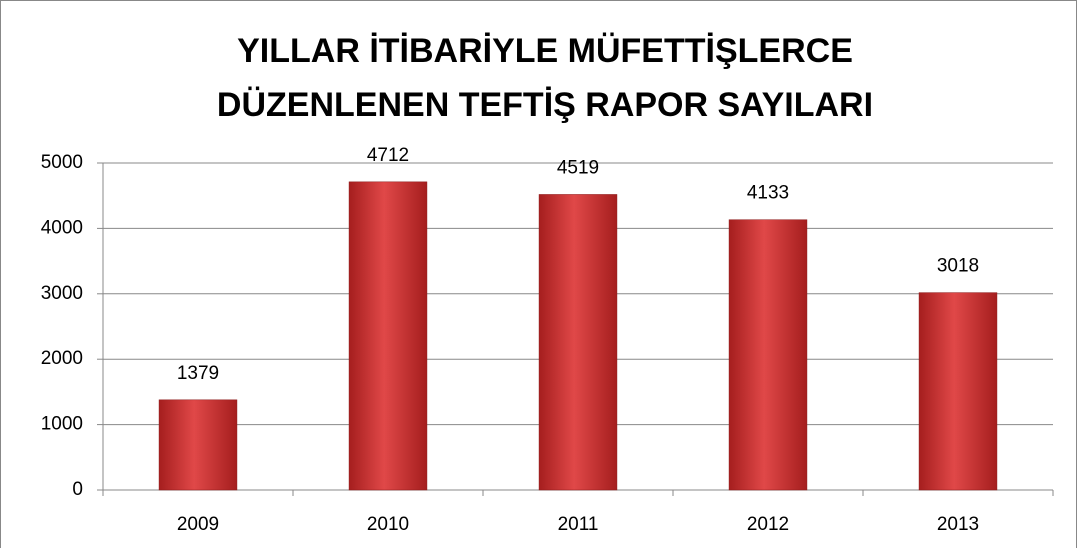 Image resolution: width=1078 pixels, height=548 pixels. Describe the element at coordinates (62, 293) in the screenshot. I see `y-tick-label: 3000` at that location.